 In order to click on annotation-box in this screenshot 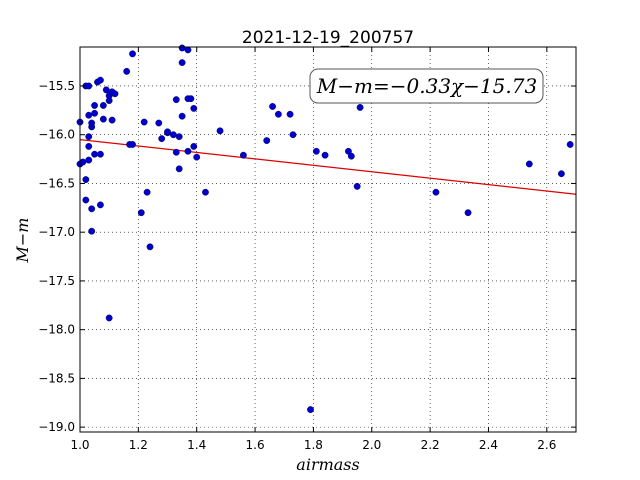, I will do `click(426, 86)`.